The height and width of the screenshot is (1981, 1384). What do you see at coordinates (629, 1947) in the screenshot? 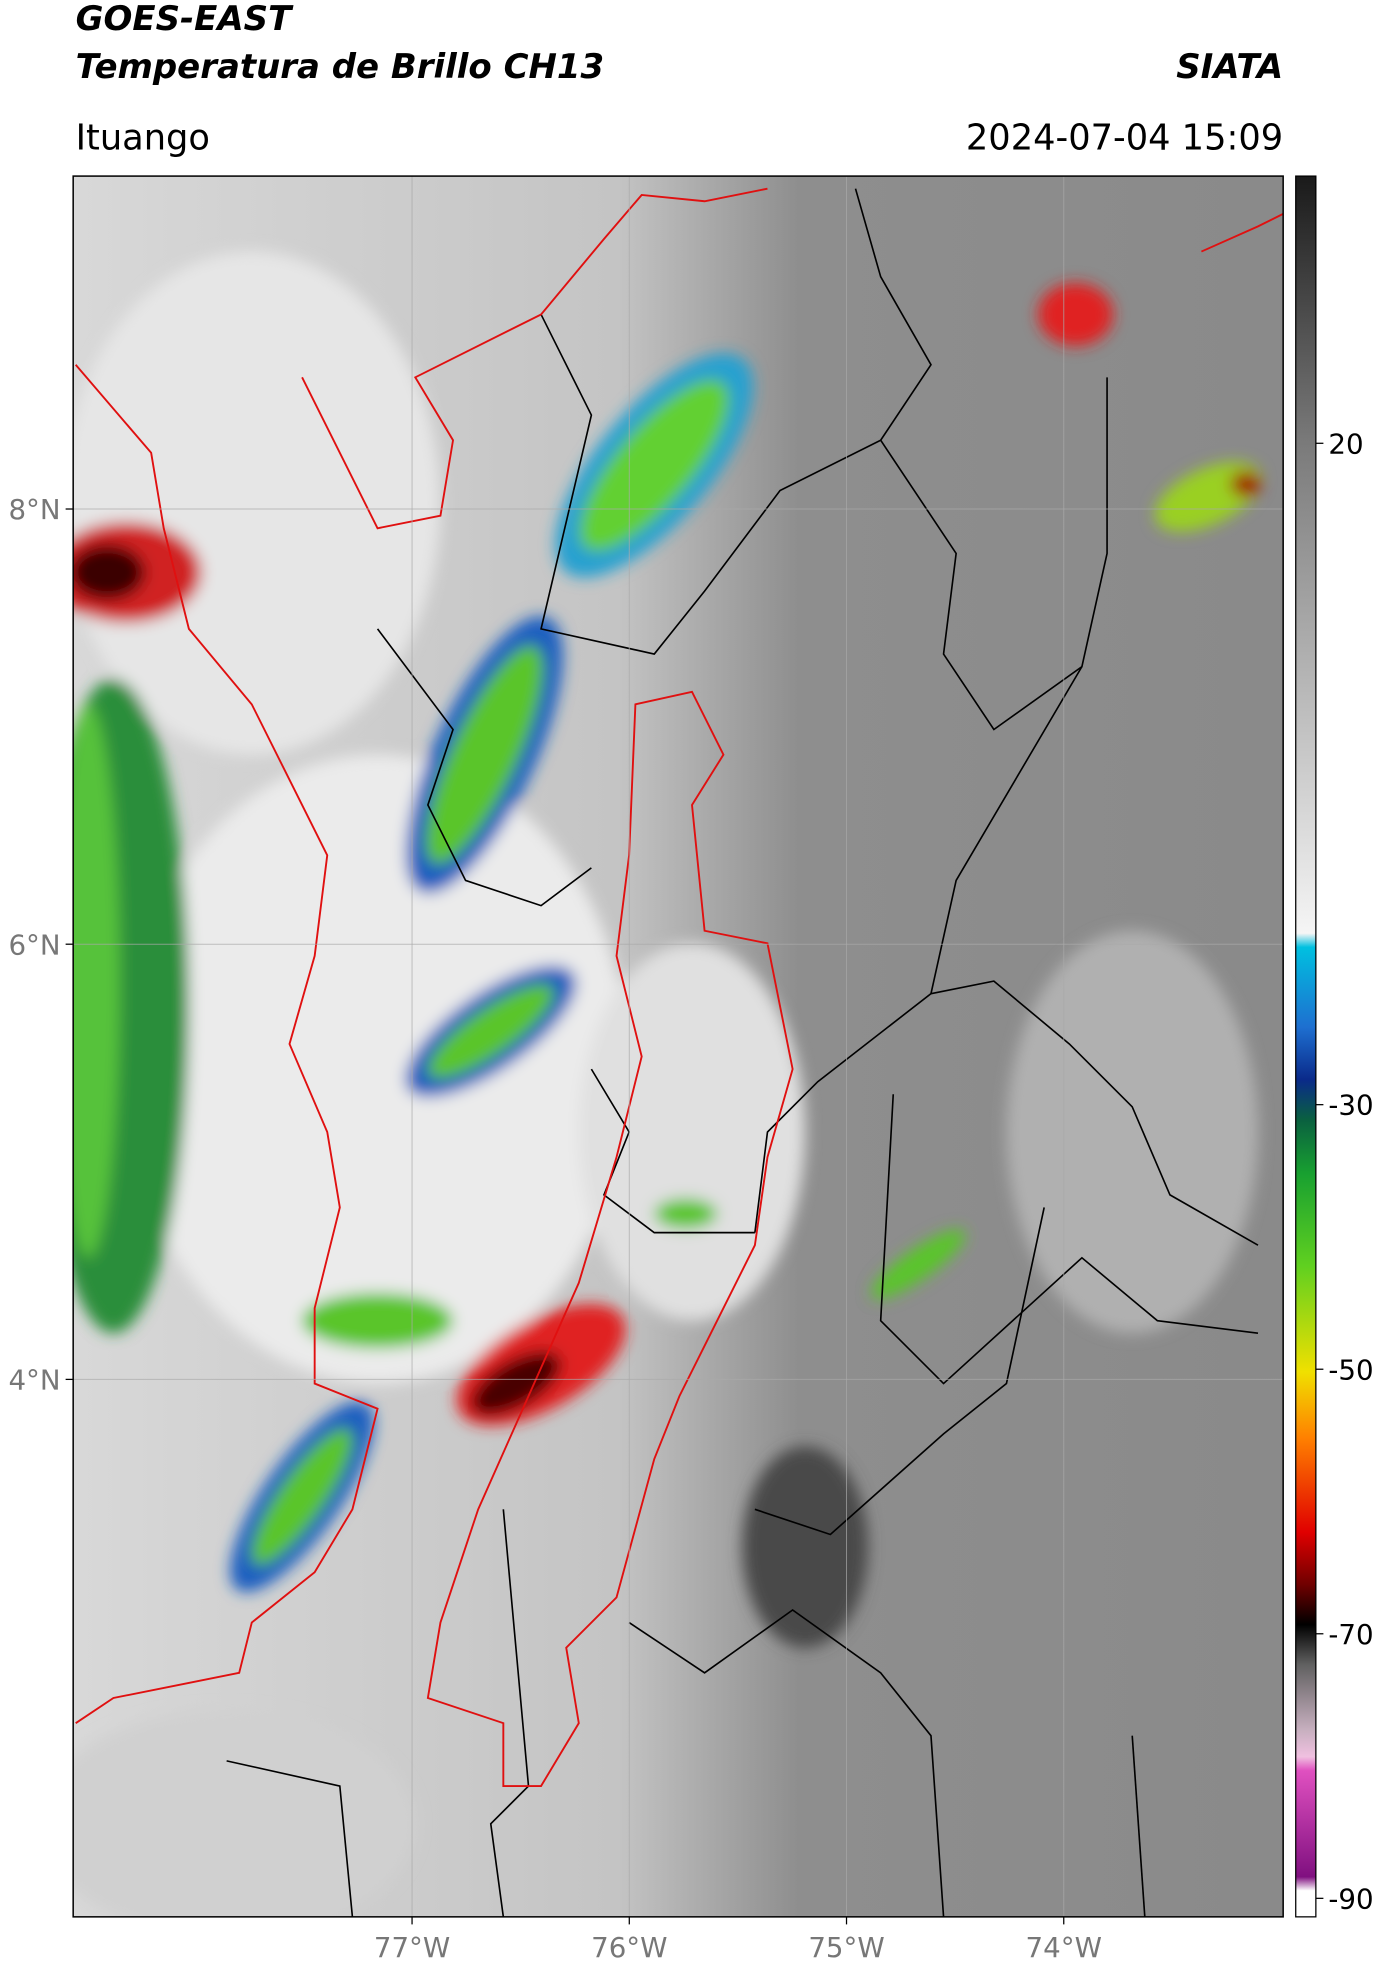
I see `x-tick-label: 76°W` at bounding box center [629, 1947].